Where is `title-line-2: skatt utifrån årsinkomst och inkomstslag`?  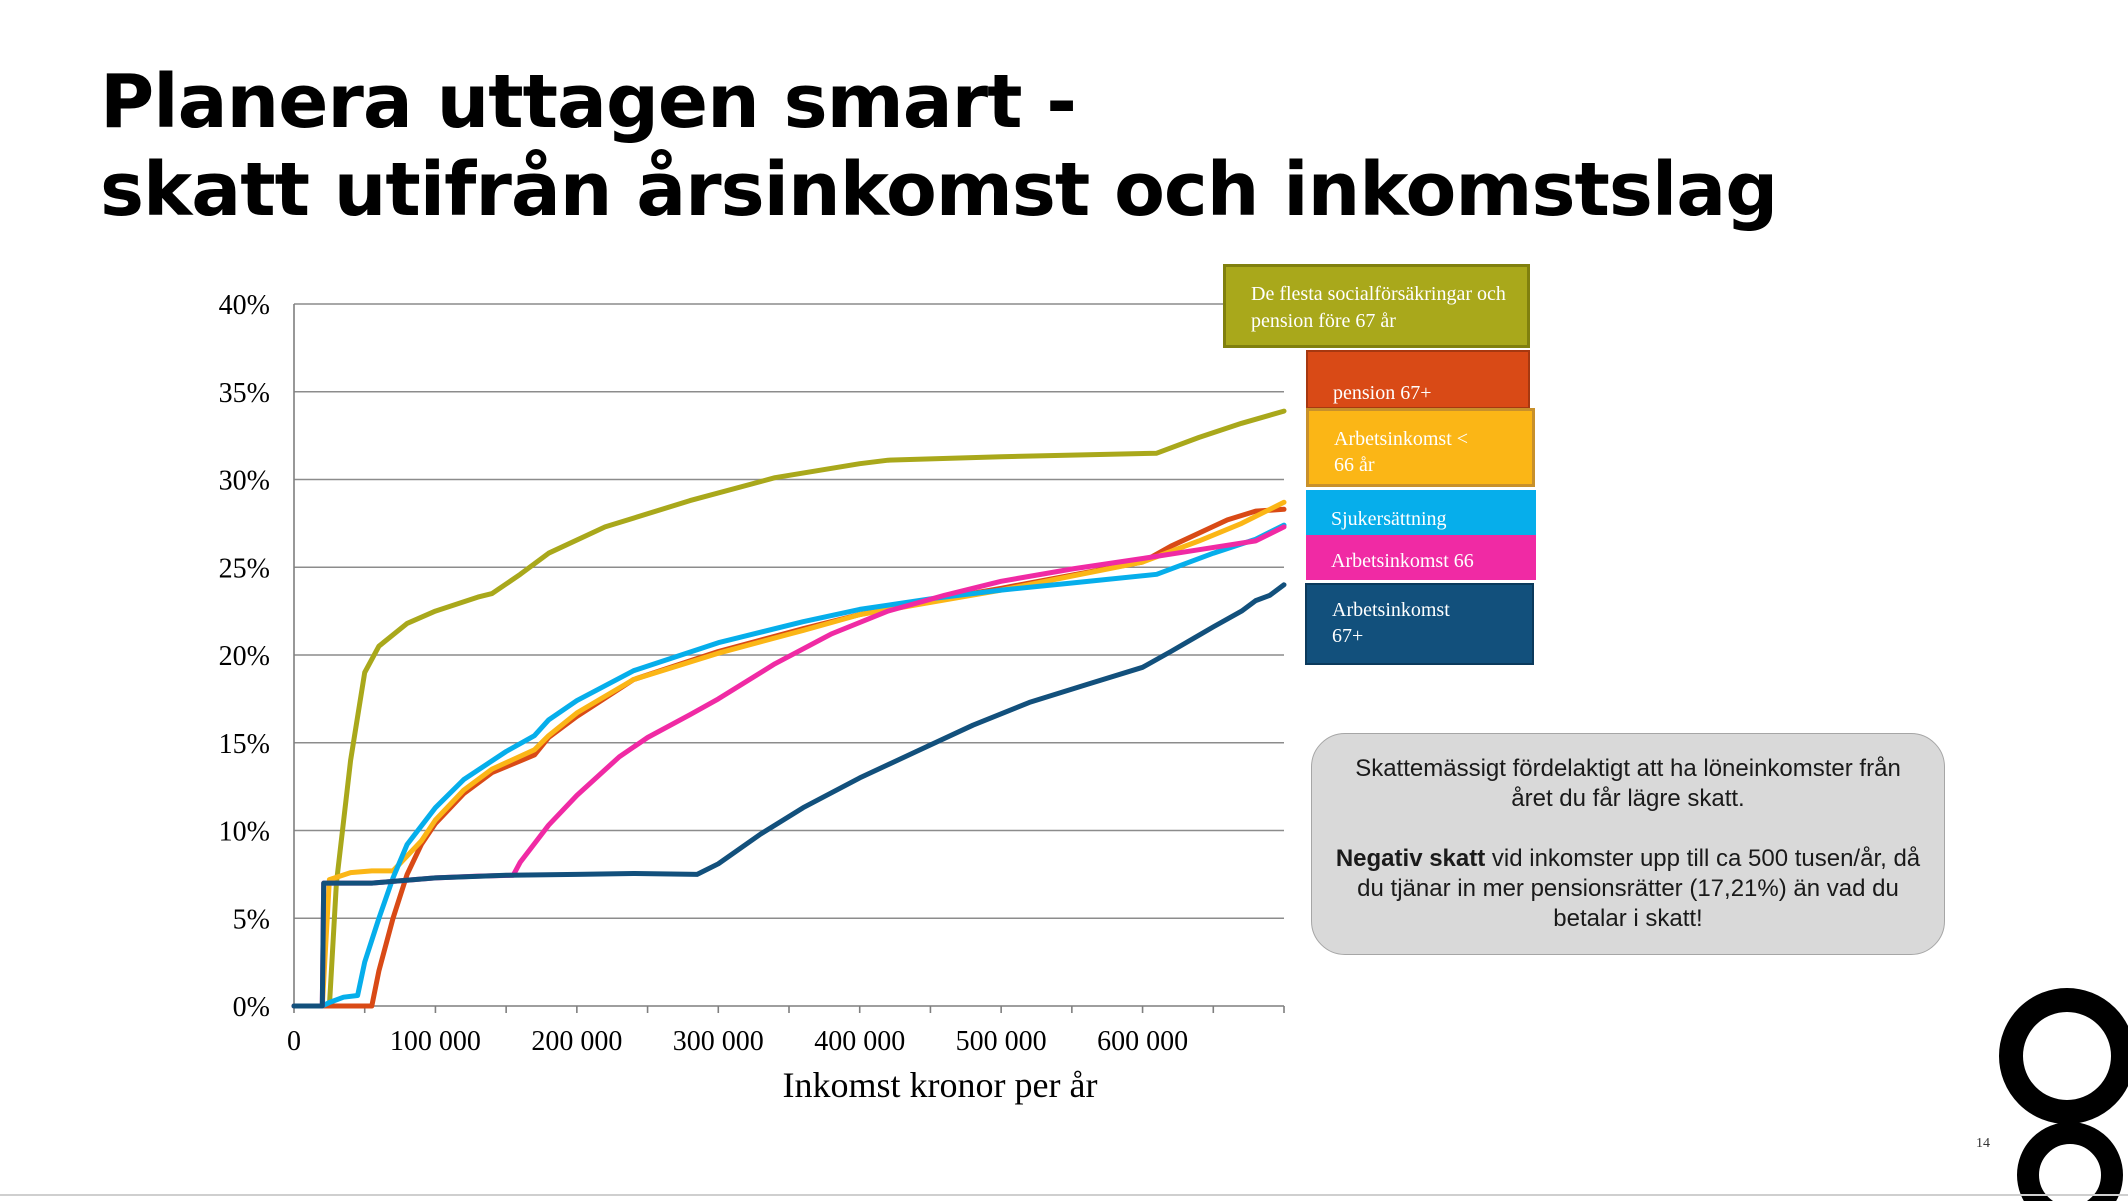 title-line-2: skatt utifrån årsinkomst och inkomstslag is located at coordinates (939, 190).